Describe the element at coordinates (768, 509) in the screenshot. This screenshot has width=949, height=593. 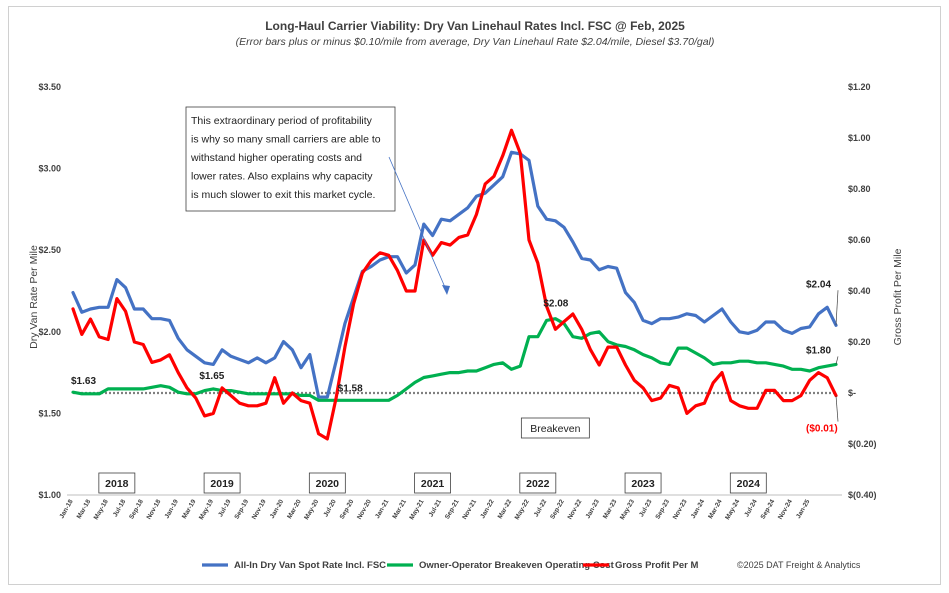
I see `x-tick-label: Sep-24` at that location.